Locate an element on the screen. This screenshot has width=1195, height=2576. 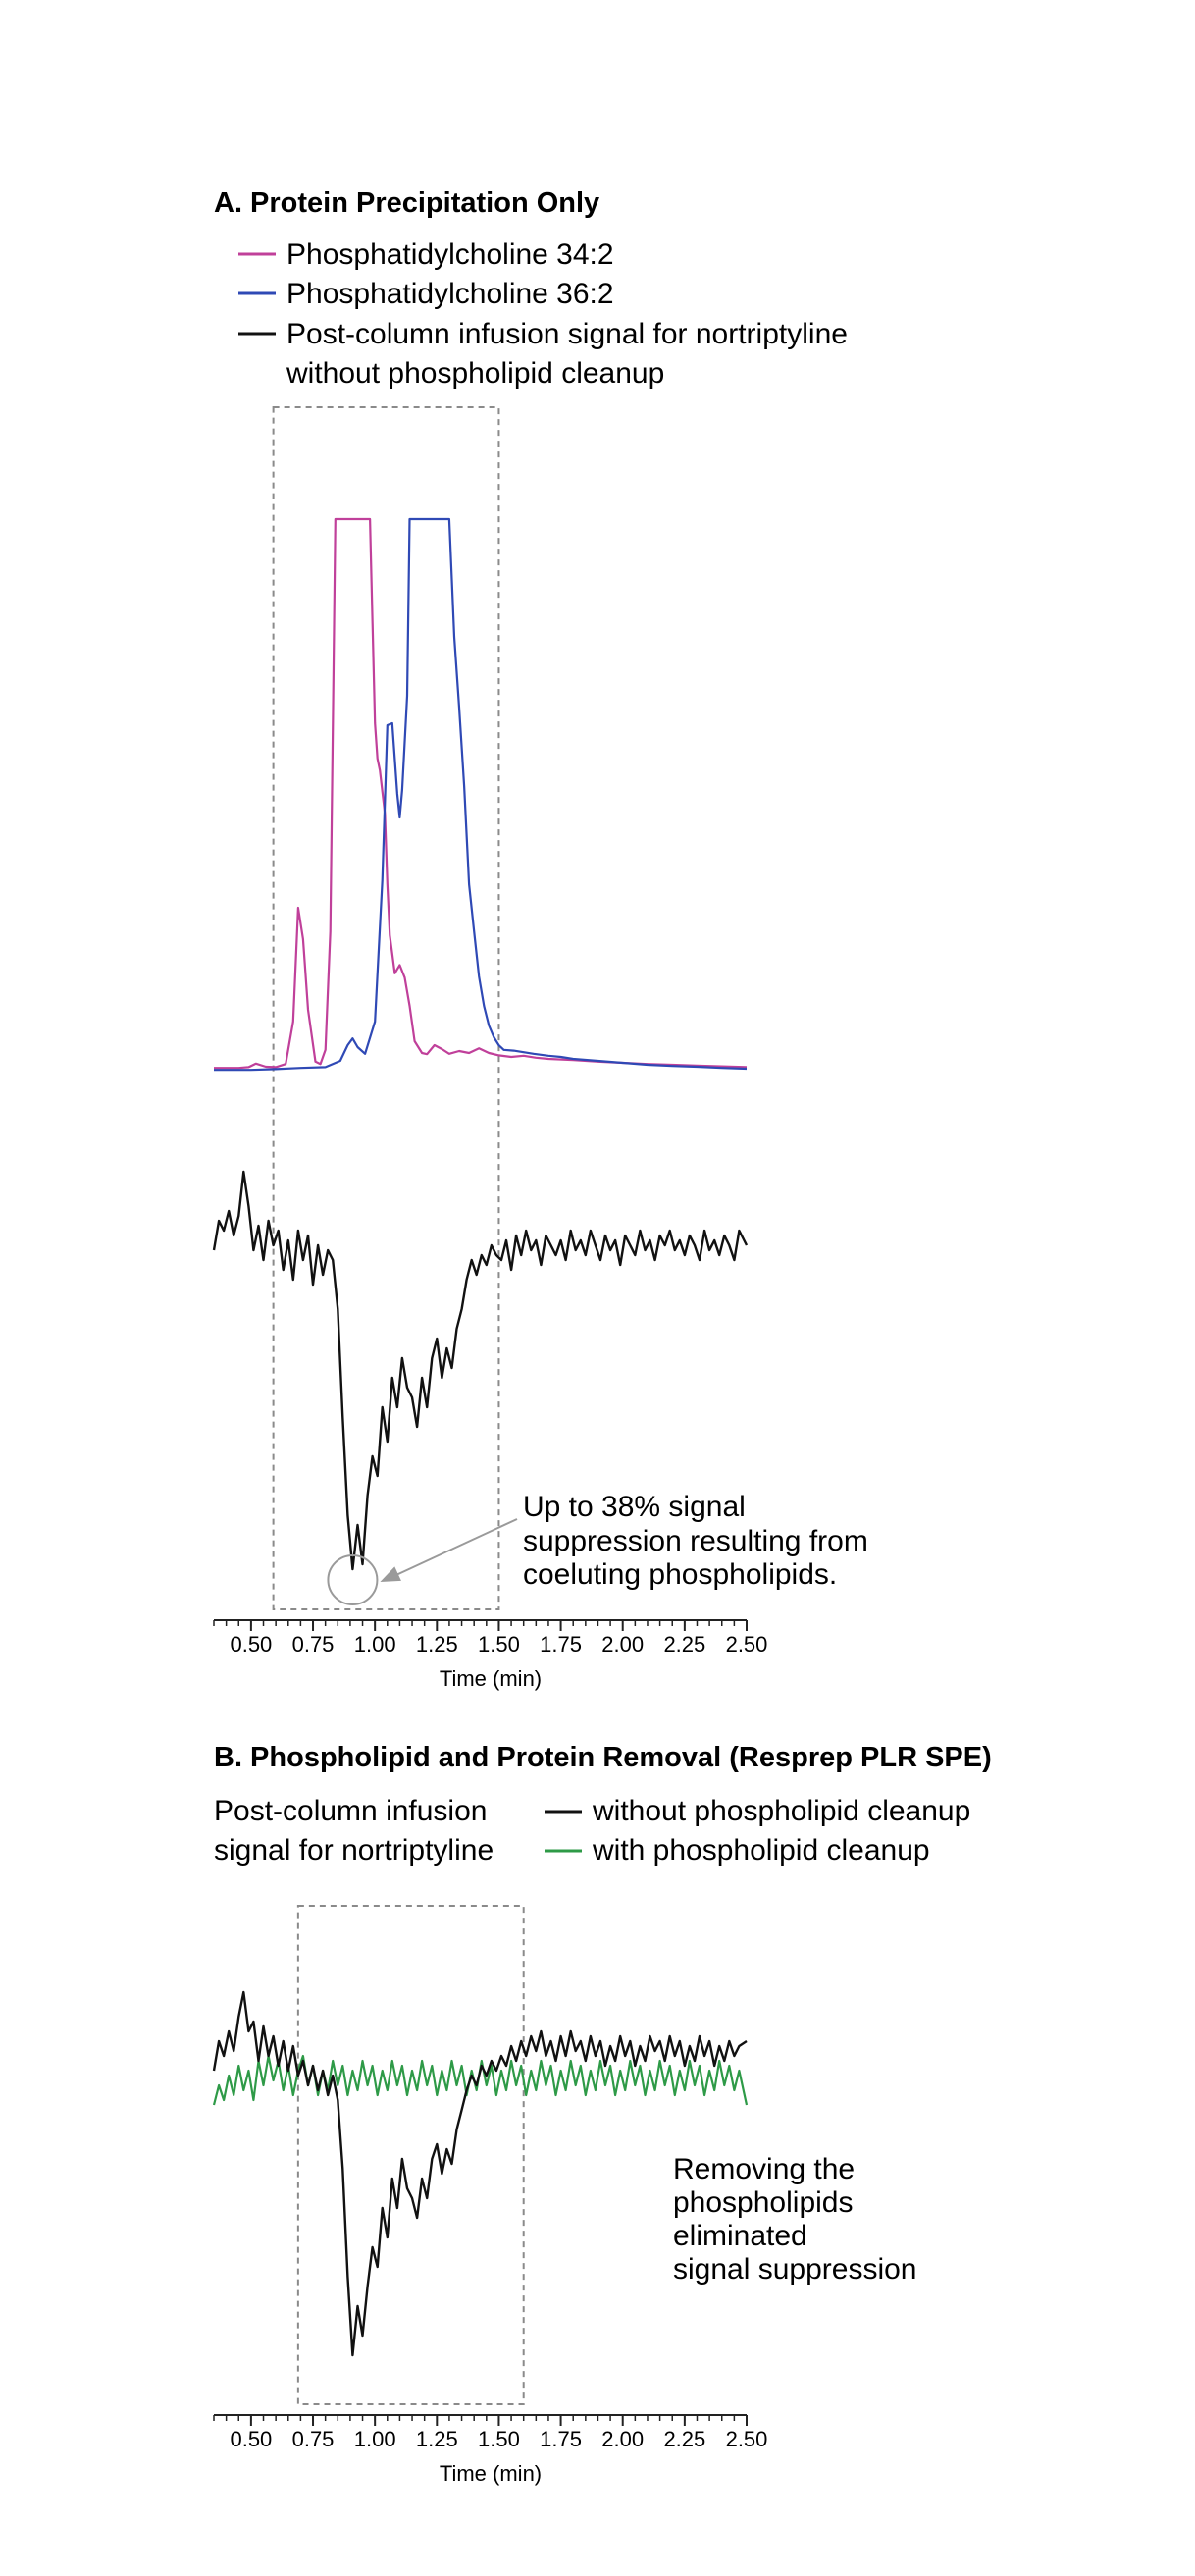
panel-a-x-axis-label: Time (min) is located at coordinates (491, 1678).